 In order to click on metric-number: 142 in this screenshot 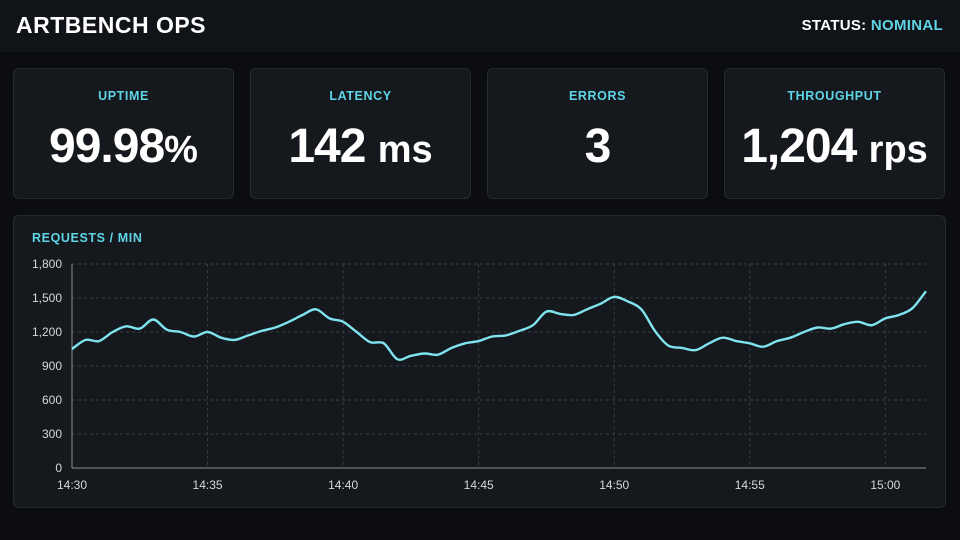, I will do `click(327, 146)`.